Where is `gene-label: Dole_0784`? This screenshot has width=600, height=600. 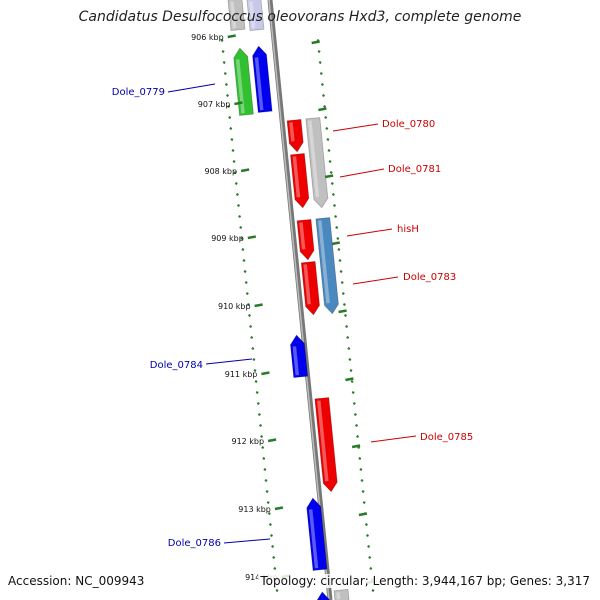
gene-label: Dole_0784 is located at coordinates (176, 365).